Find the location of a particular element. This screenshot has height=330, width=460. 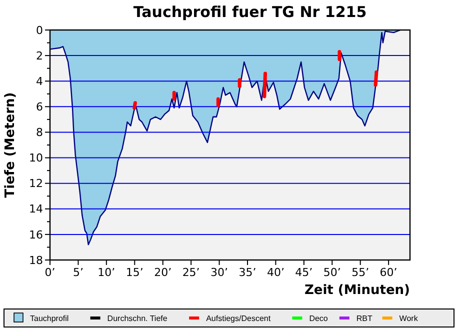

x-tick-label: 5’ is located at coordinates (78, 272).